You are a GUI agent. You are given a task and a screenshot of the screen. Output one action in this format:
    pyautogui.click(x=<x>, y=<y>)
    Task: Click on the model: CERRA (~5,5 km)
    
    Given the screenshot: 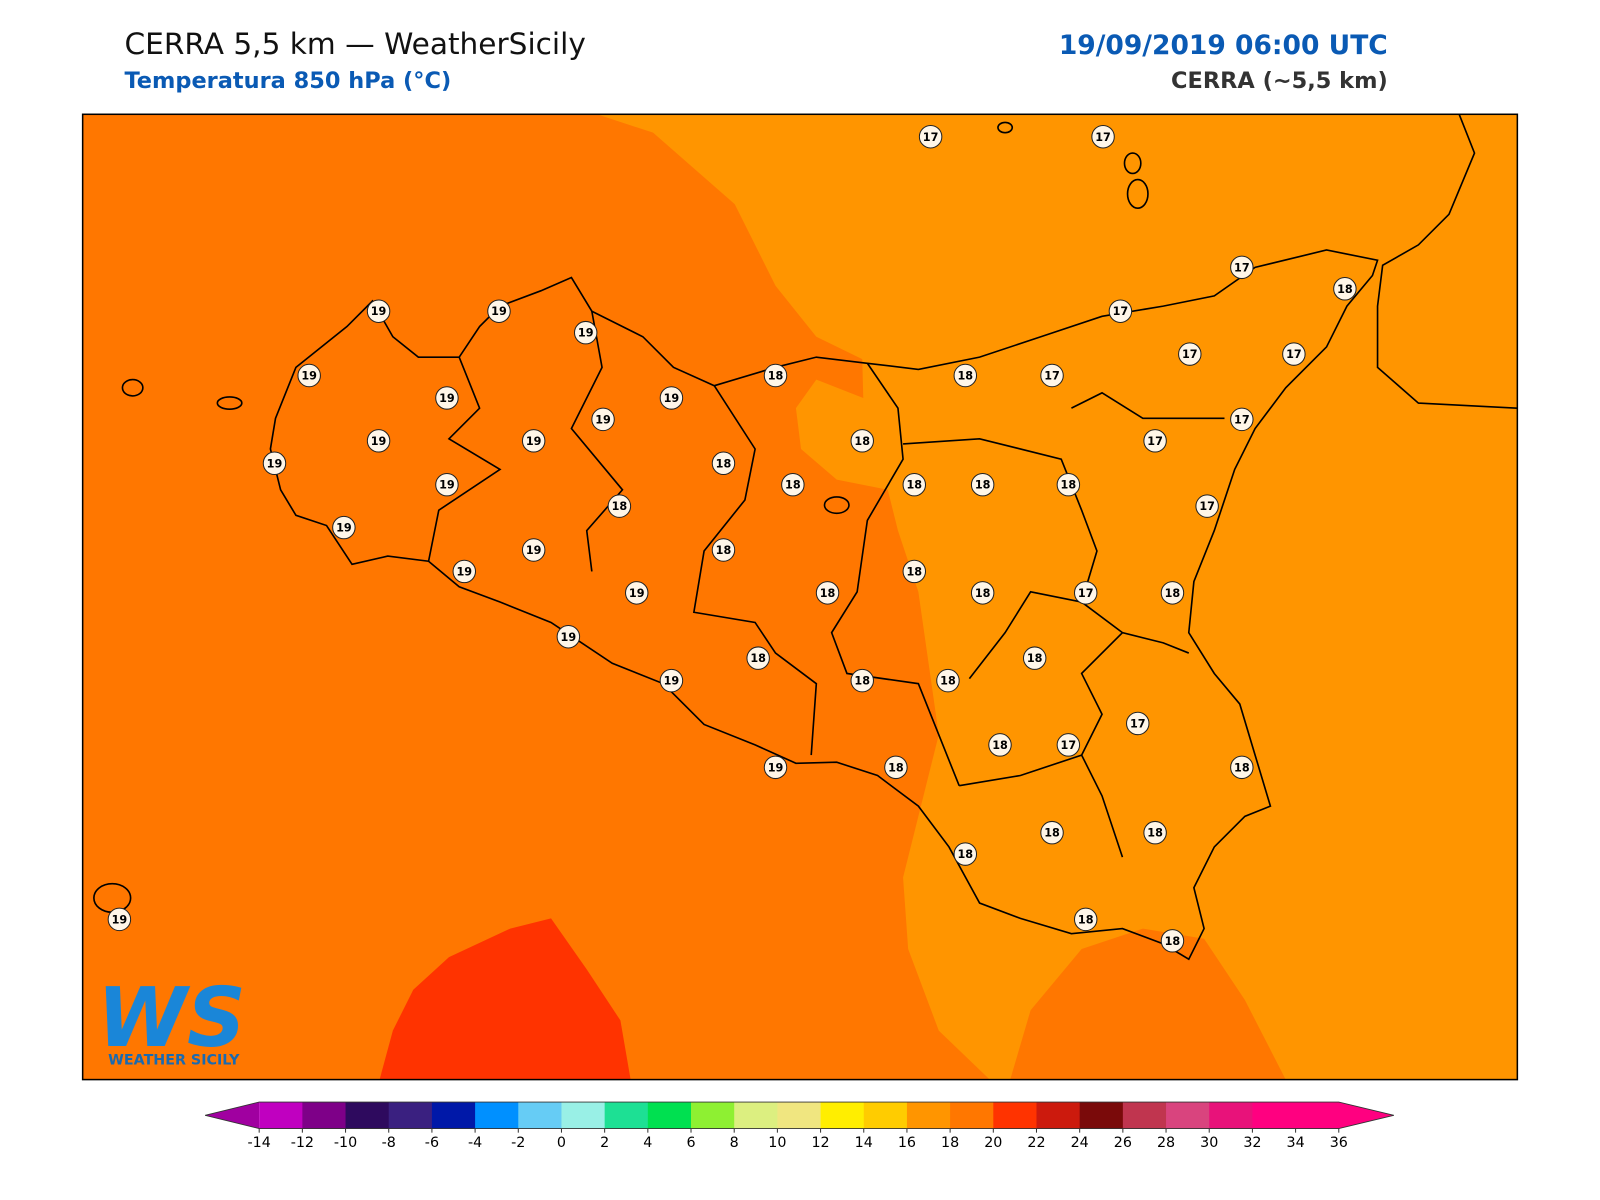 What is the action you would take?
    pyautogui.click(x=1279, y=81)
    